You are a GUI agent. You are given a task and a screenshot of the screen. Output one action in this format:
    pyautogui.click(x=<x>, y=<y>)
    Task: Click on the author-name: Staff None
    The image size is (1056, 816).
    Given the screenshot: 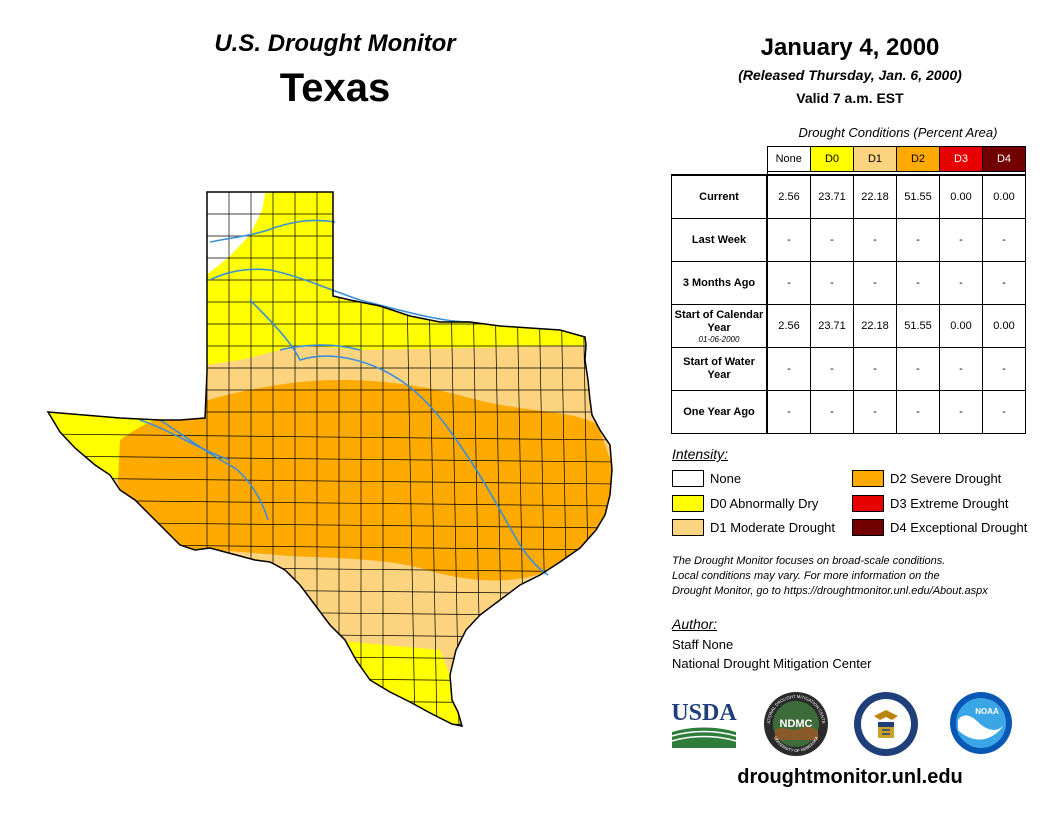 What is the action you would take?
    pyautogui.click(x=703, y=644)
    